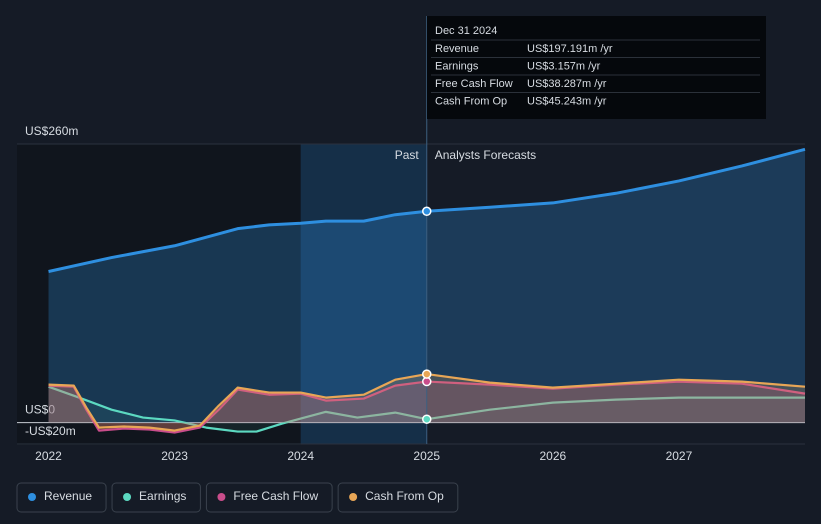  I want to click on legend-label: Earnings, so click(162, 496).